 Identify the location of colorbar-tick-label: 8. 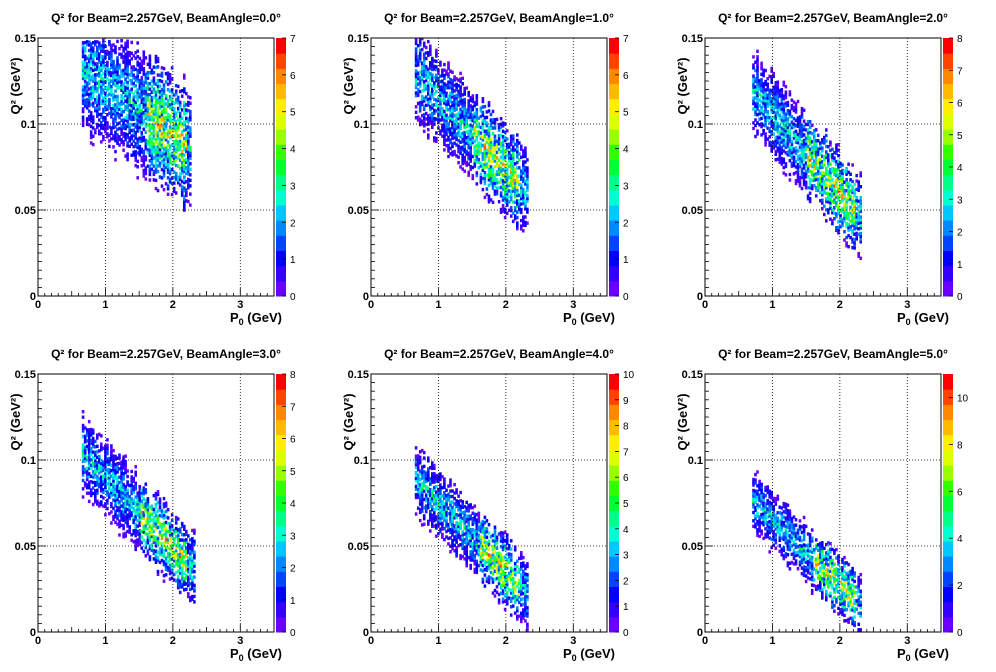
(960, 39).